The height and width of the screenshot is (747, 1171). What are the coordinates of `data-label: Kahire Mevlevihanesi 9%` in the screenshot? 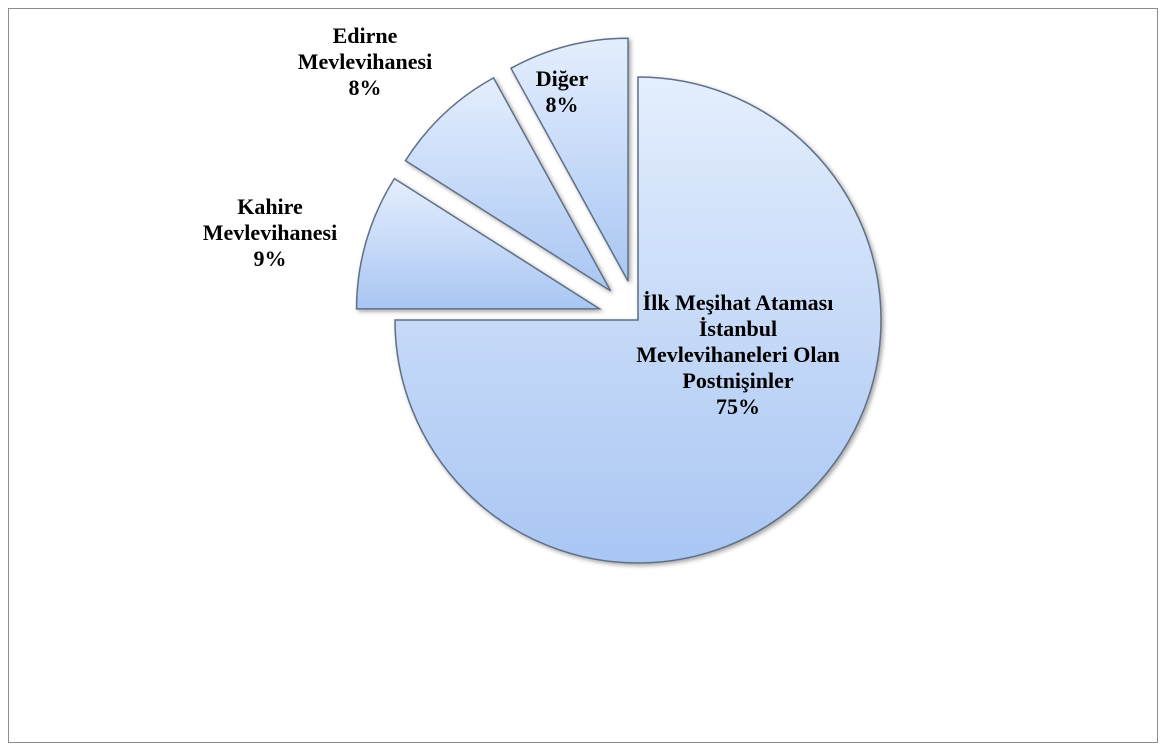 It's located at (270, 233).